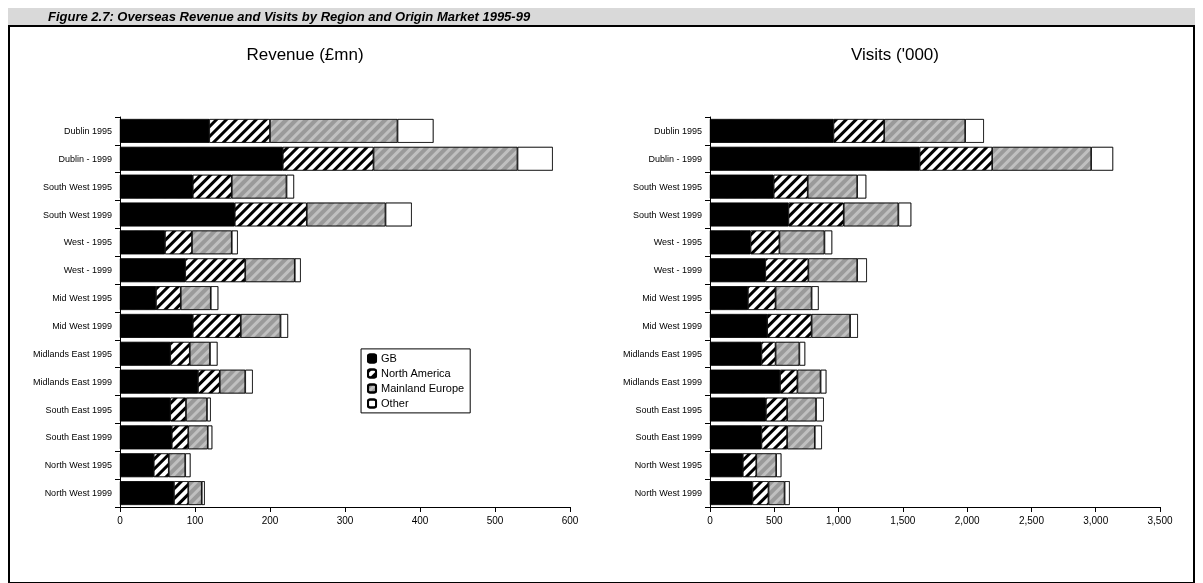  Describe the element at coordinates (195, 520) in the screenshot. I see `x-tick-label: 100` at that location.